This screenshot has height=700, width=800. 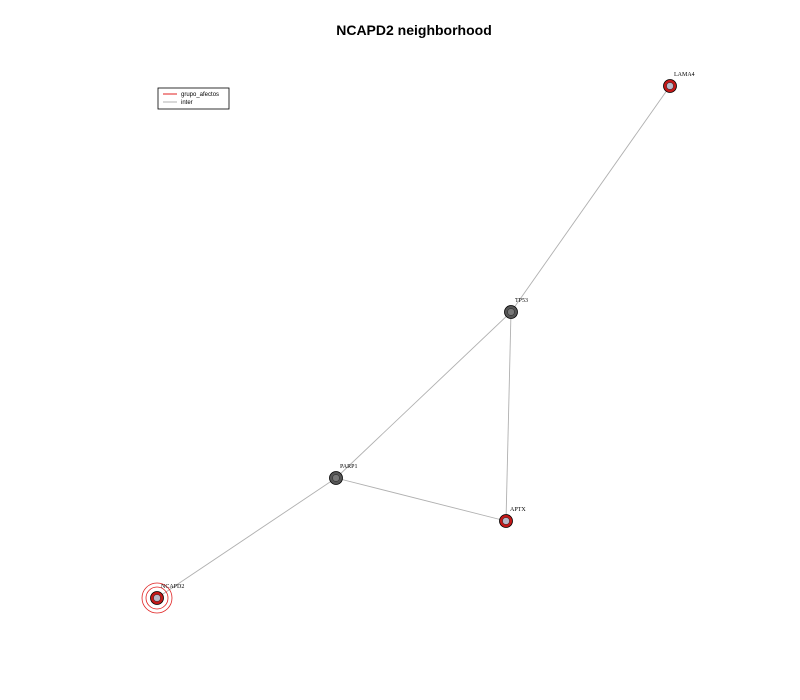 What do you see at coordinates (521, 301) in the screenshot?
I see `node-label-tp53: TP53` at bounding box center [521, 301].